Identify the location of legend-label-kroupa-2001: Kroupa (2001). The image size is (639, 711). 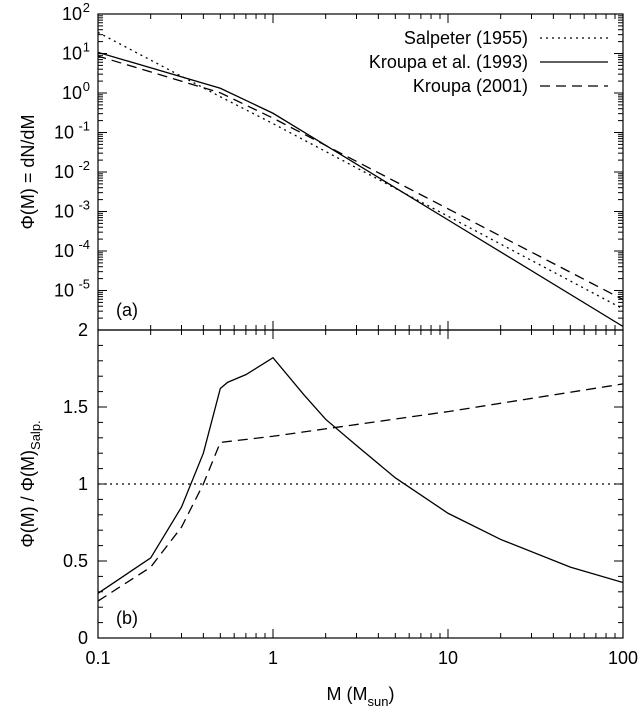
(470, 86).